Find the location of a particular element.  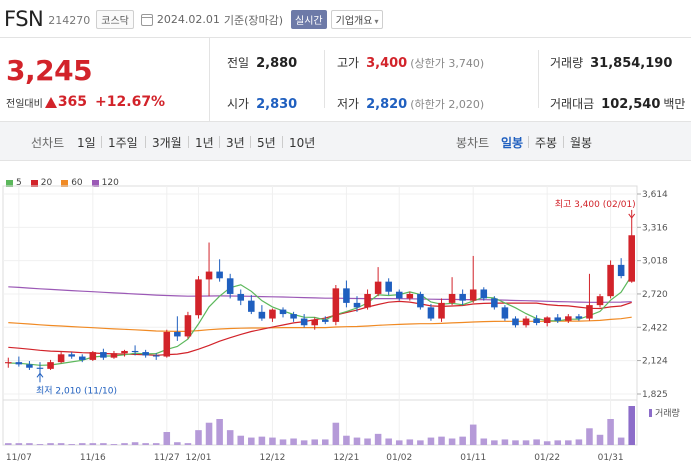

high-annotation: 최고 3,400 (02/01) is located at coordinates (595, 204).